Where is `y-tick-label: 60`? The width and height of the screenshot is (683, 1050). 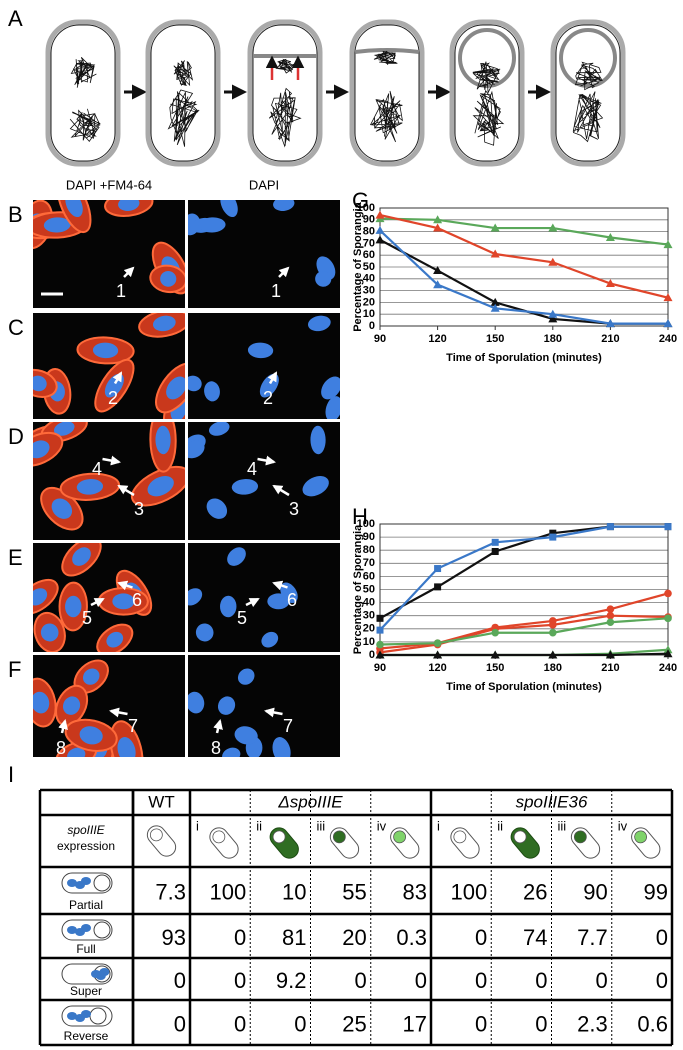
y-tick-label: 60 is located at coordinates (369, 255).